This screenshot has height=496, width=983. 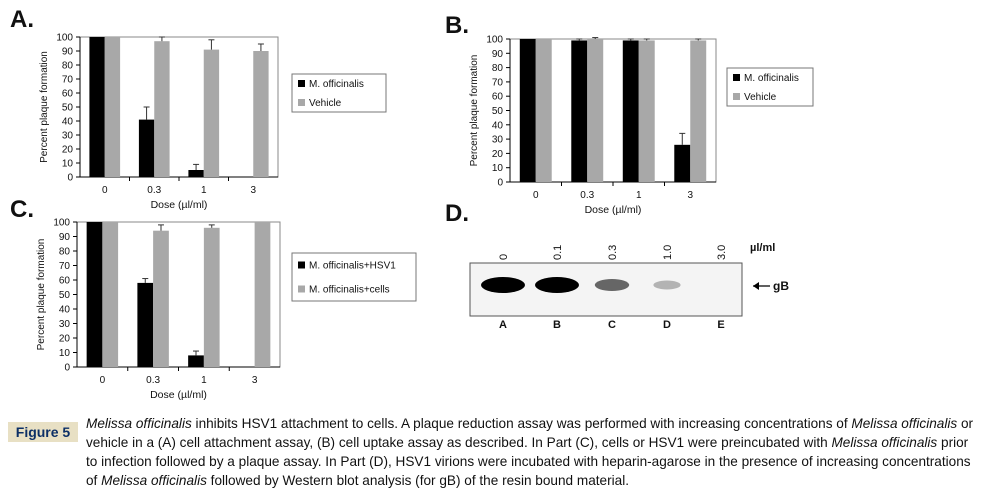 I want to click on lane-letter: B, so click(x=557, y=325).